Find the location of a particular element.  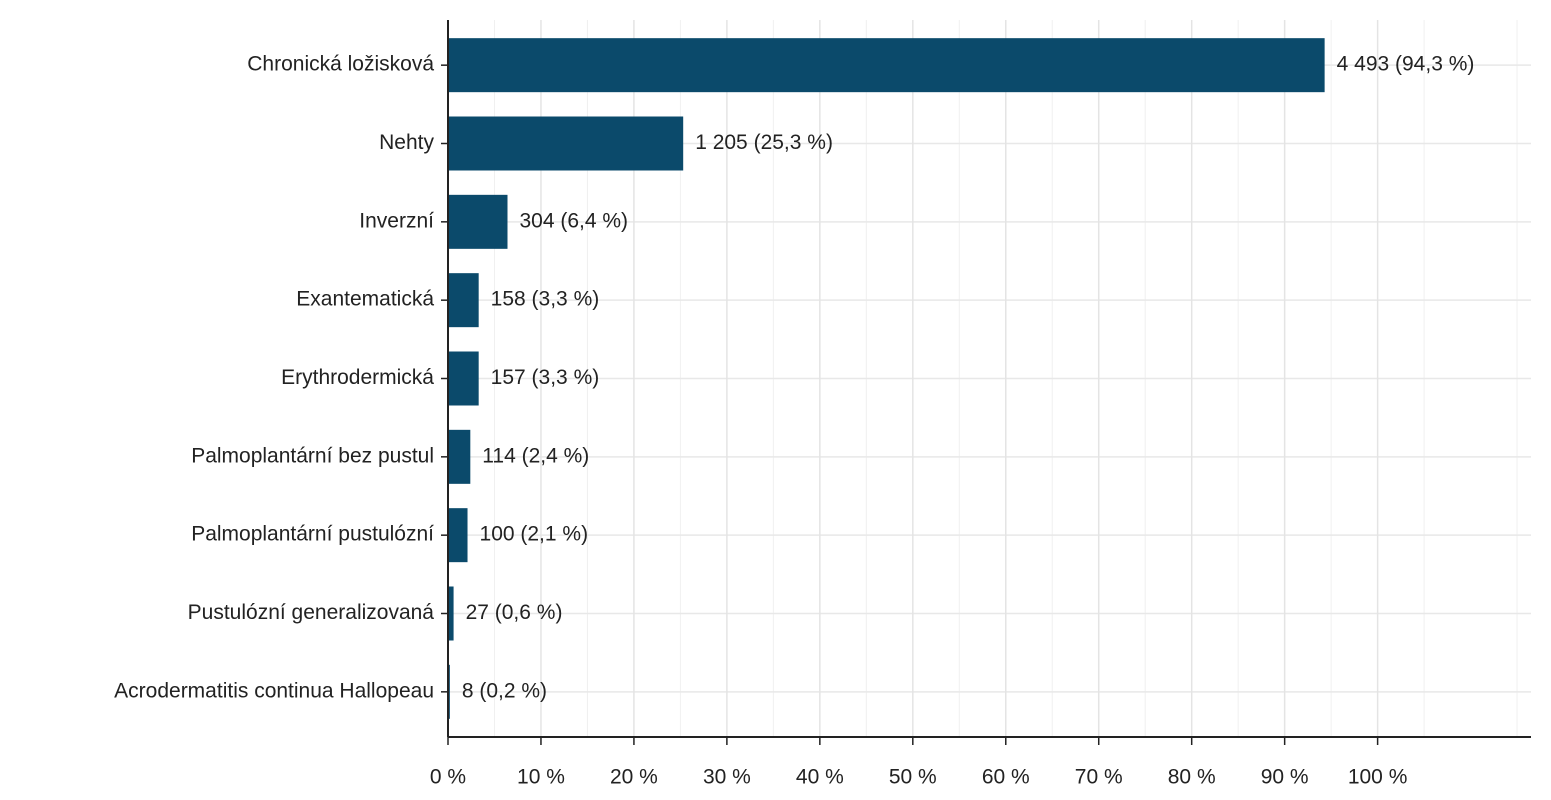

data-label: 304 (6,4 %) is located at coordinates (573, 220).